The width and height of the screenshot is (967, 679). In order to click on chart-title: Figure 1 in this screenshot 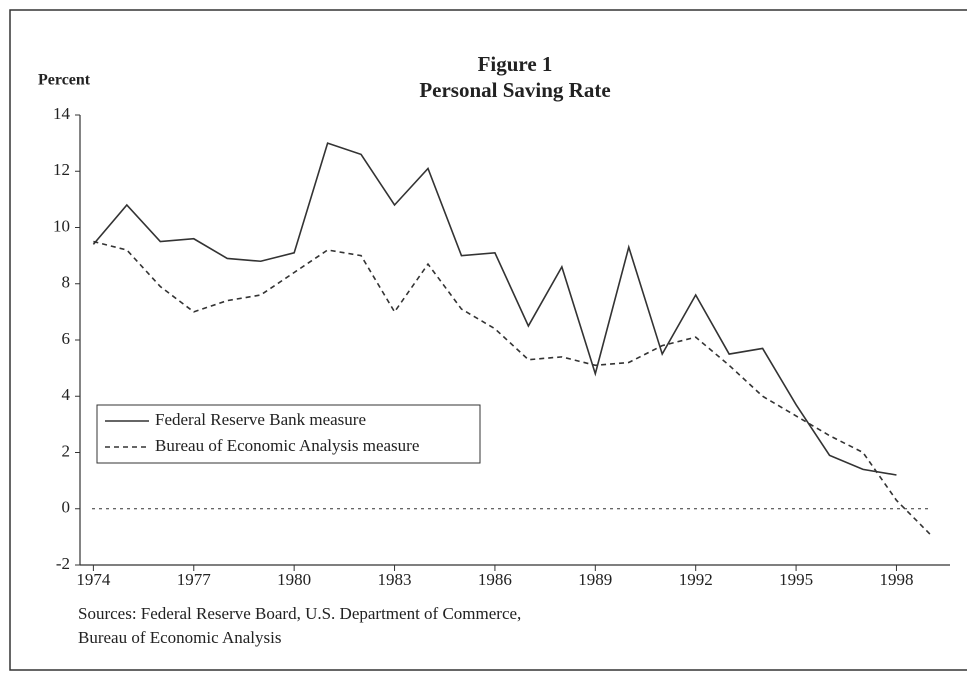, I will do `click(515, 64)`.